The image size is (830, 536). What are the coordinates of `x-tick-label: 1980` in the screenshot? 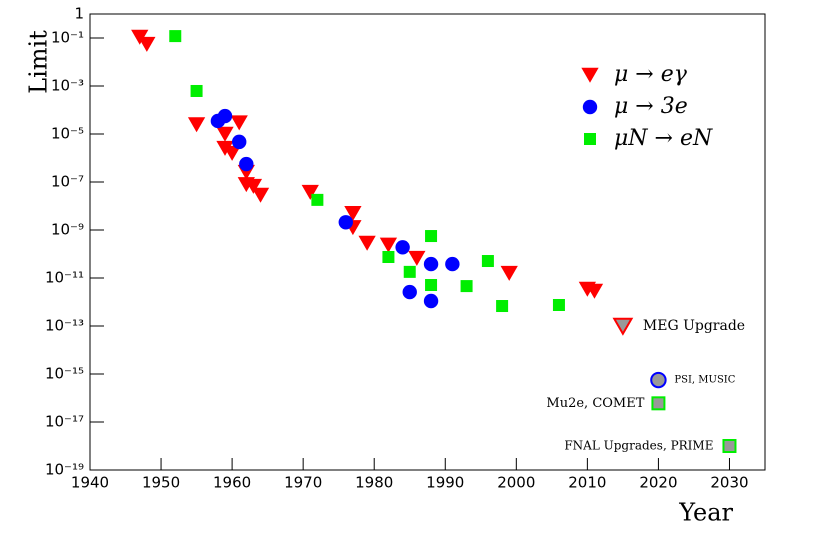 It's located at (374, 483).